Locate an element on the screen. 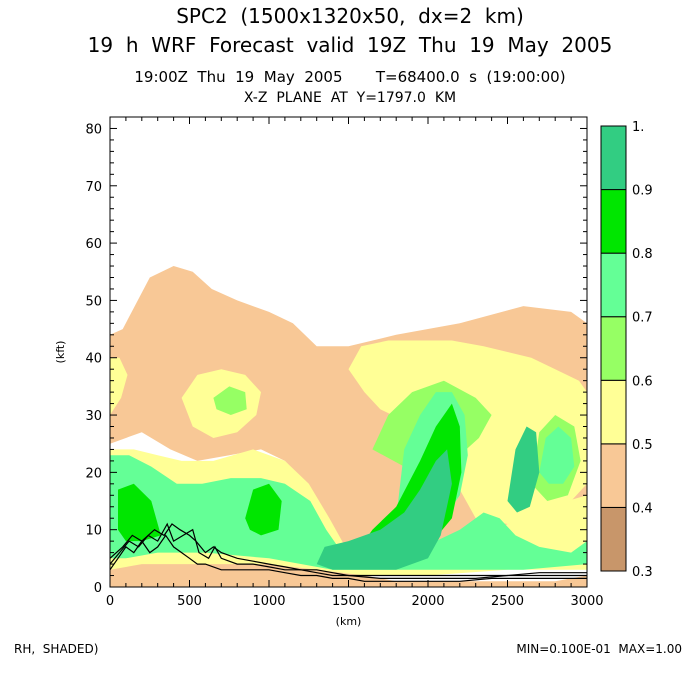  colorbar: 0.3 0.4 0.5 0.6 0.7 0.8 0.9 1. is located at coordinates (626, 350).